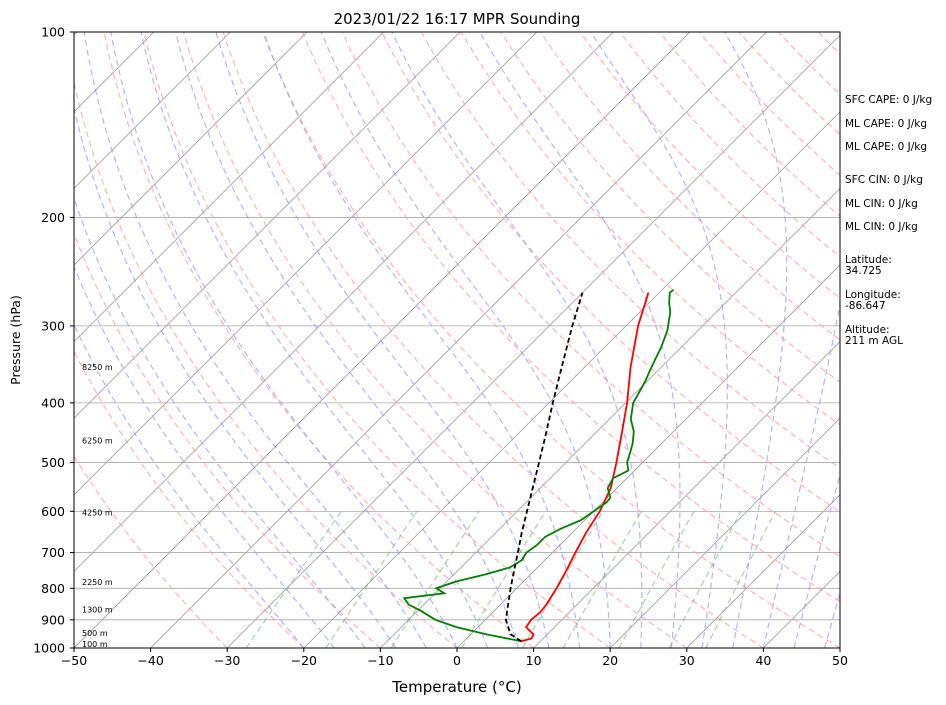 The width and height of the screenshot is (946, 705). Describe the element at coordinates (884, 180) in the screenshot. I see `sfc-cin-text: SFC CIN: 0 J/kg` at that location.